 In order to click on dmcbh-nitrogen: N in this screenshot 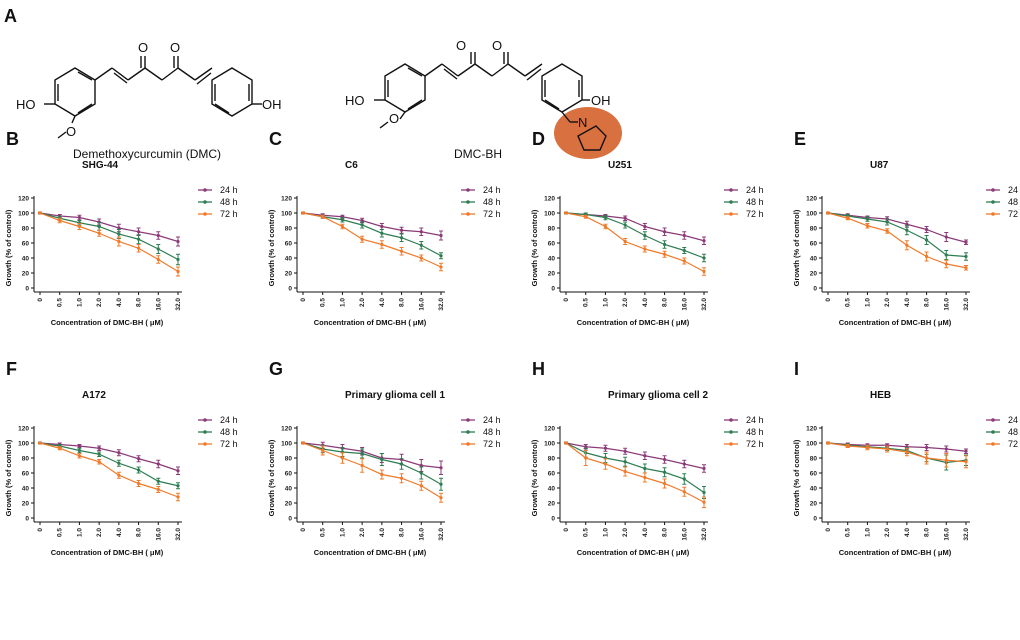, I will do `click(582, 122)`.